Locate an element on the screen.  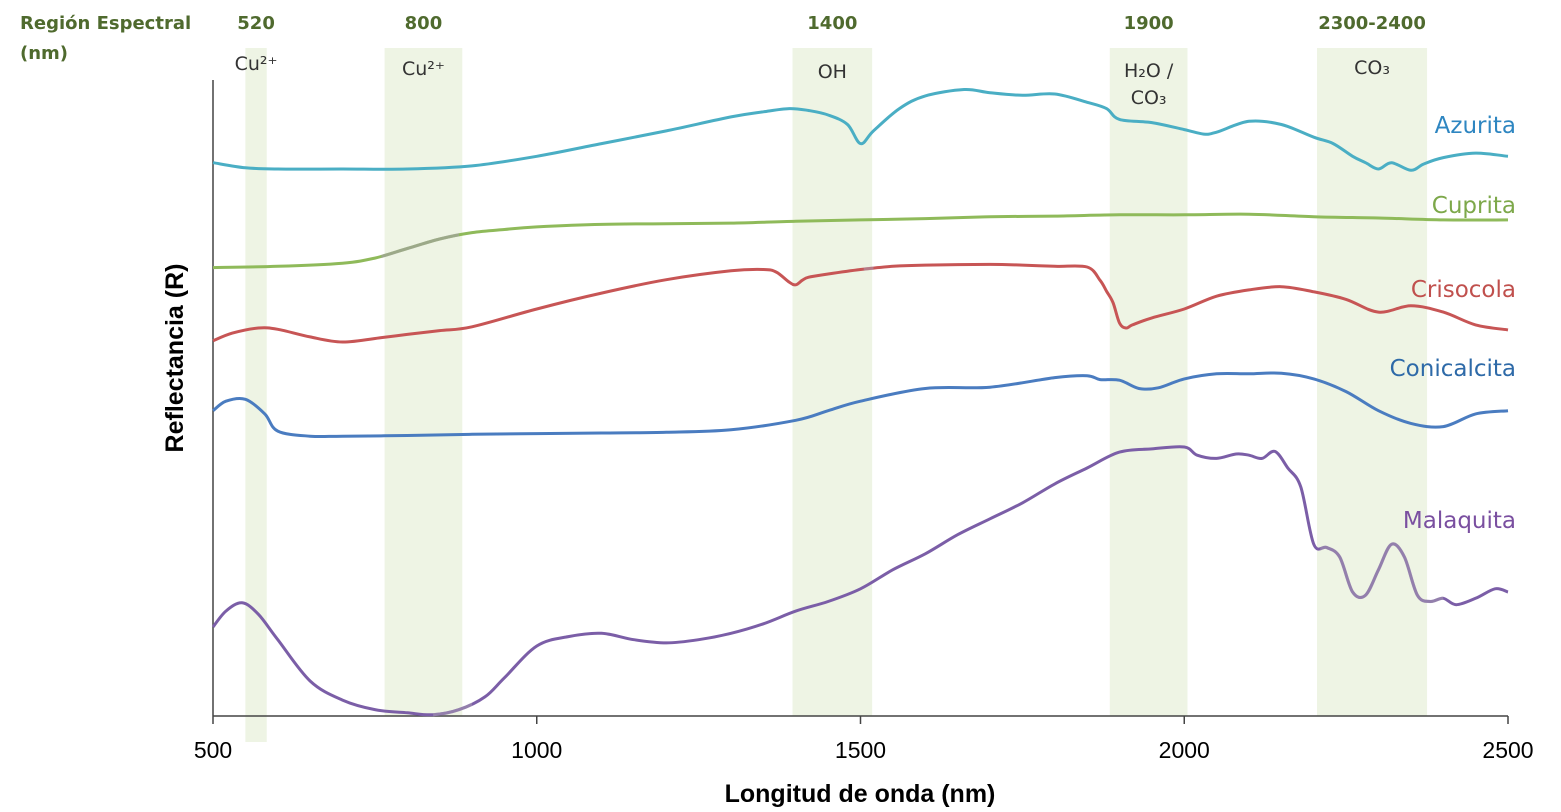
region-header-unit: (nm) is located at coordinates (44, 53).